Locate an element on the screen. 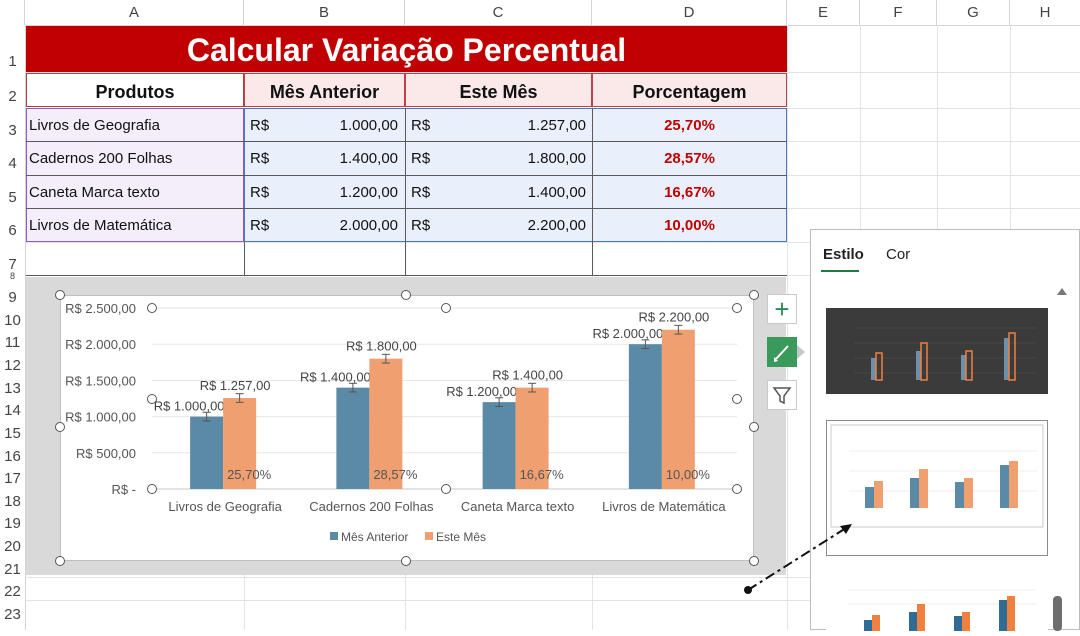 The height and width of the screenshot is (636, 1080). style-thumbnail-selected is located at coordinates (937, 488).